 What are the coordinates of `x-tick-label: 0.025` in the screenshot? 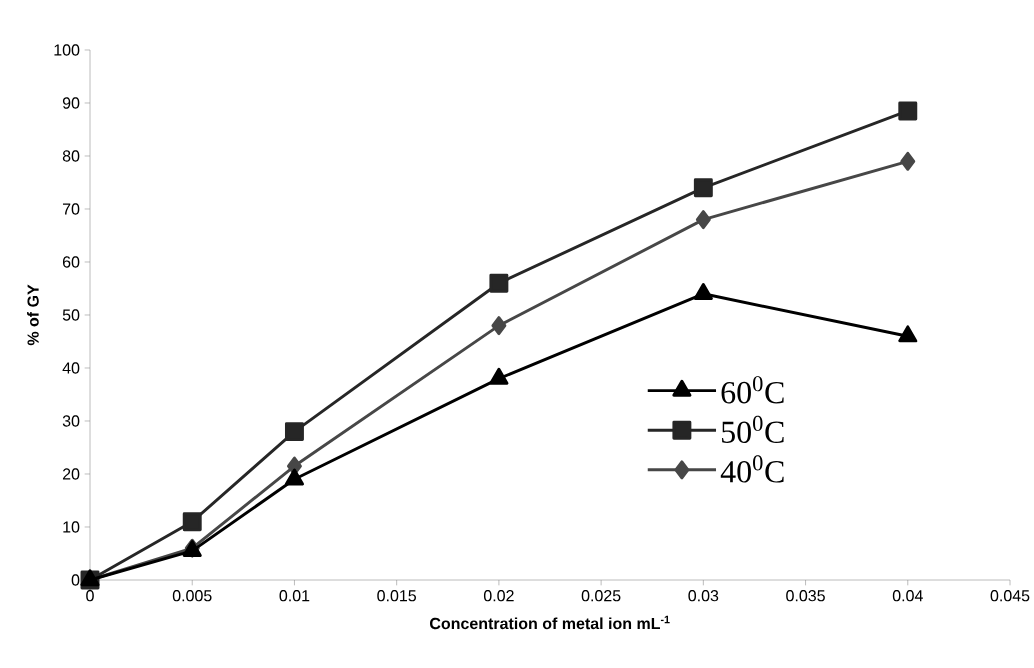 It's located at (601, 596).